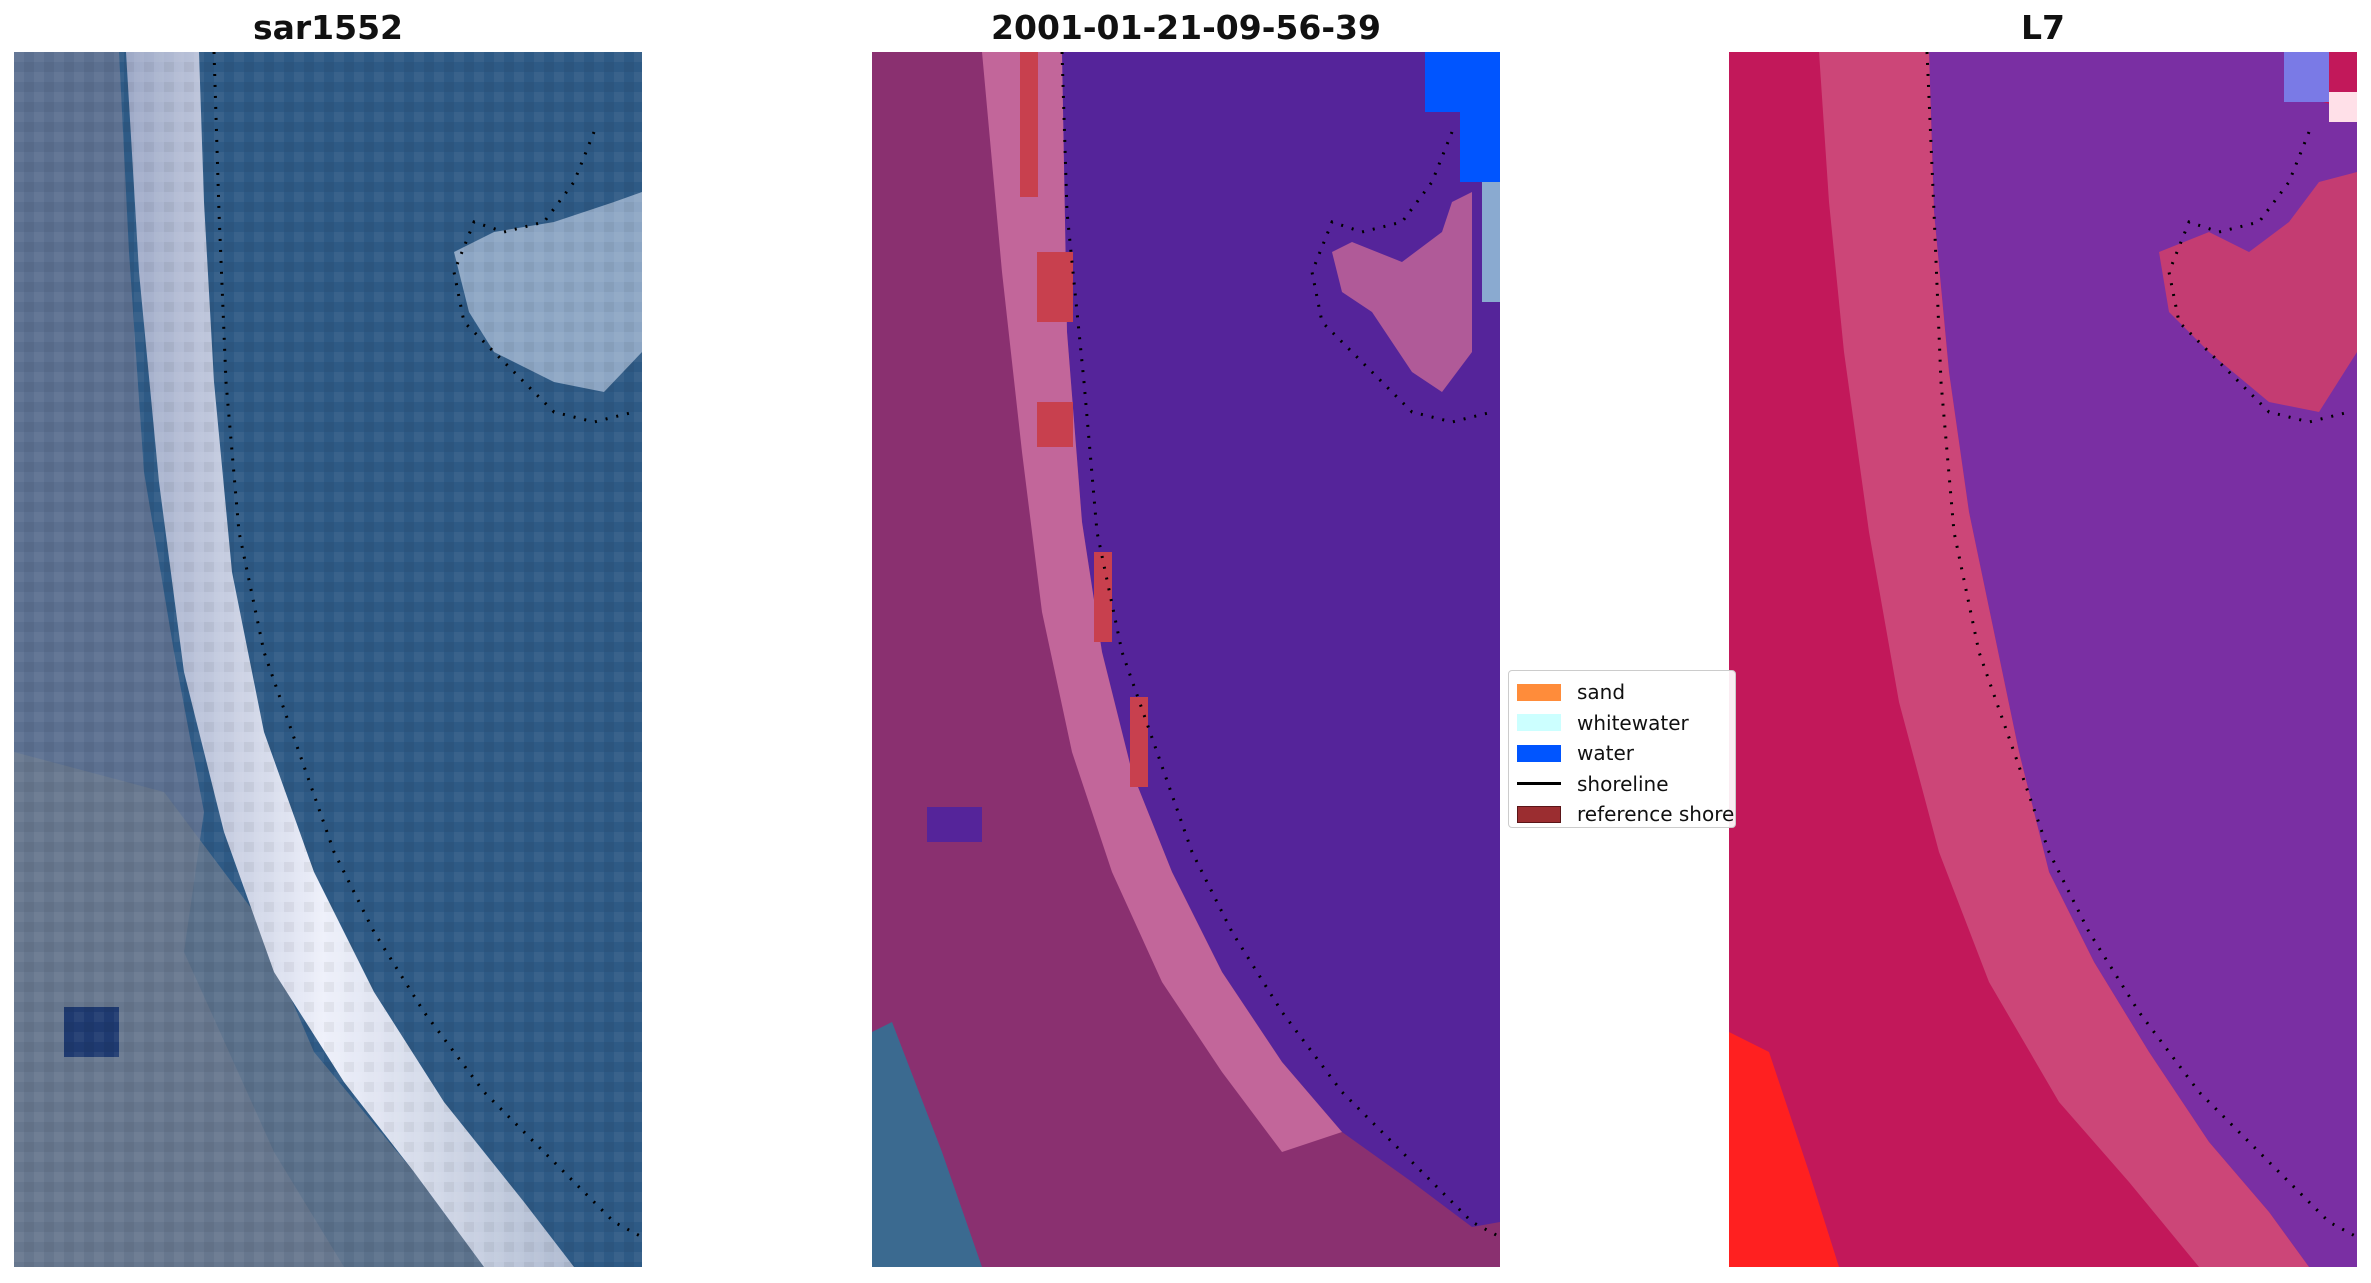  Describe the element at coordinates (1491, 242) in the screenshot. I see `whitewater-class-patch` at that location.